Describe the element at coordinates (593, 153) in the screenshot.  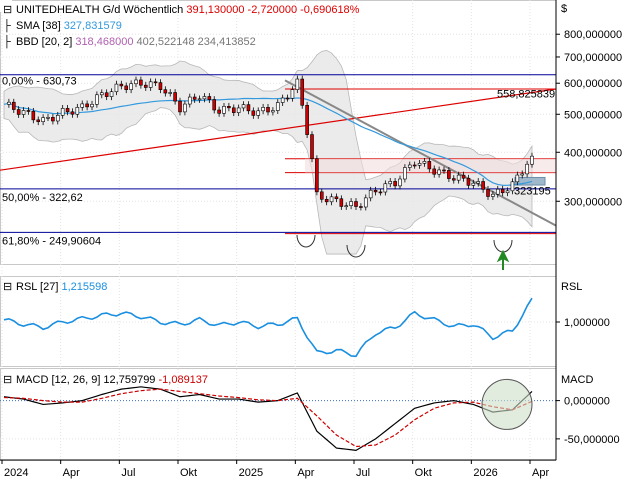
I see `price-y-tick-label: 400,000000` at that location.